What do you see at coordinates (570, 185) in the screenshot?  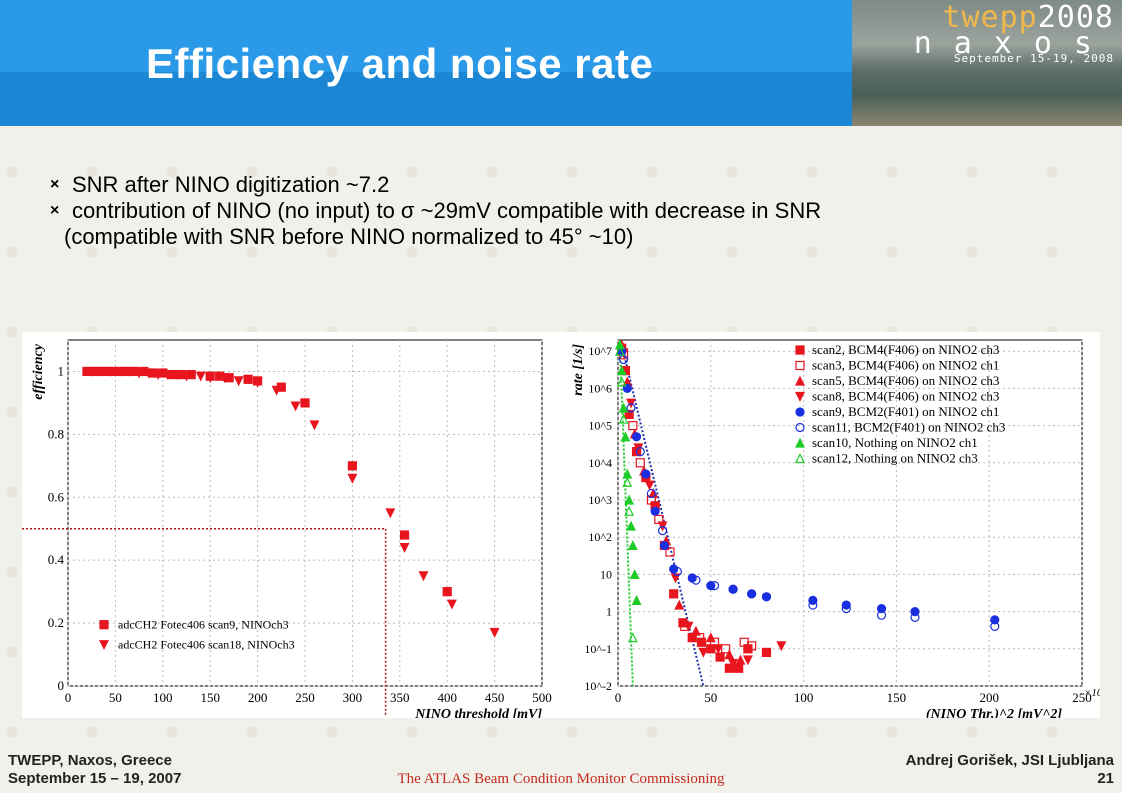 I see `bullet-snr: × SNR after NINO digitization ~7.2` at bounding box center [570, 185].